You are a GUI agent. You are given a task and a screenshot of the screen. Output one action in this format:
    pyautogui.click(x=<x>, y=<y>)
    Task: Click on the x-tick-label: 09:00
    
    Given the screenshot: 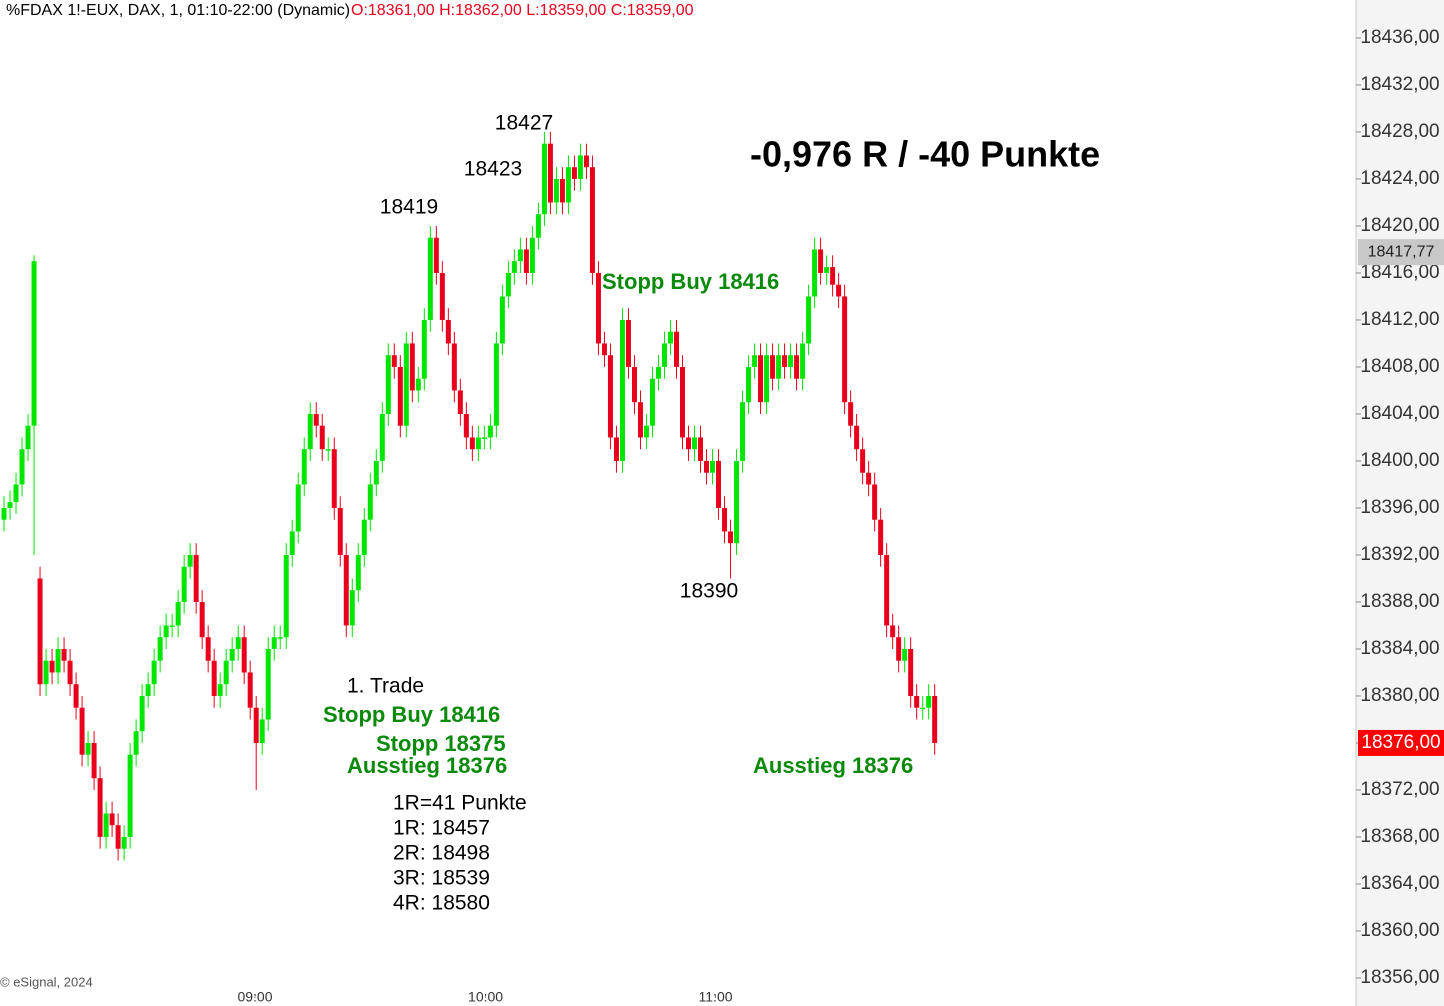 What is the action you would take?
    pyautogui.click(x=254, y=997)
    